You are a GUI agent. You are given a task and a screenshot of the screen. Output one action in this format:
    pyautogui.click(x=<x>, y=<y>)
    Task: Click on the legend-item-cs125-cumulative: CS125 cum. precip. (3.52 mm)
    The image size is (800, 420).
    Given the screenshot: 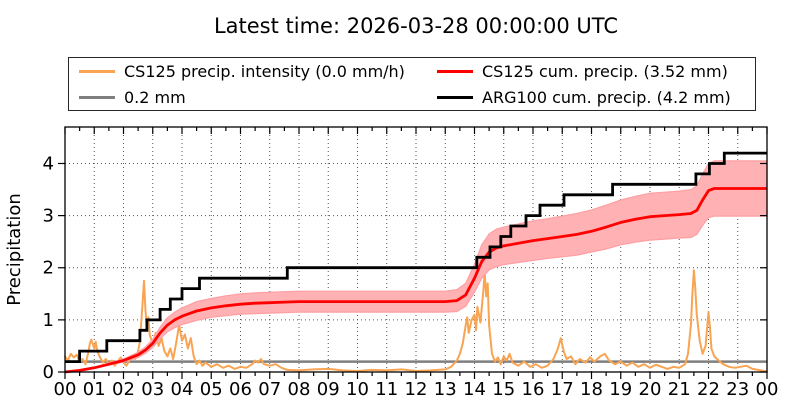 What is the action you would take?
    pyautogui.click(x=591, y=71)
    